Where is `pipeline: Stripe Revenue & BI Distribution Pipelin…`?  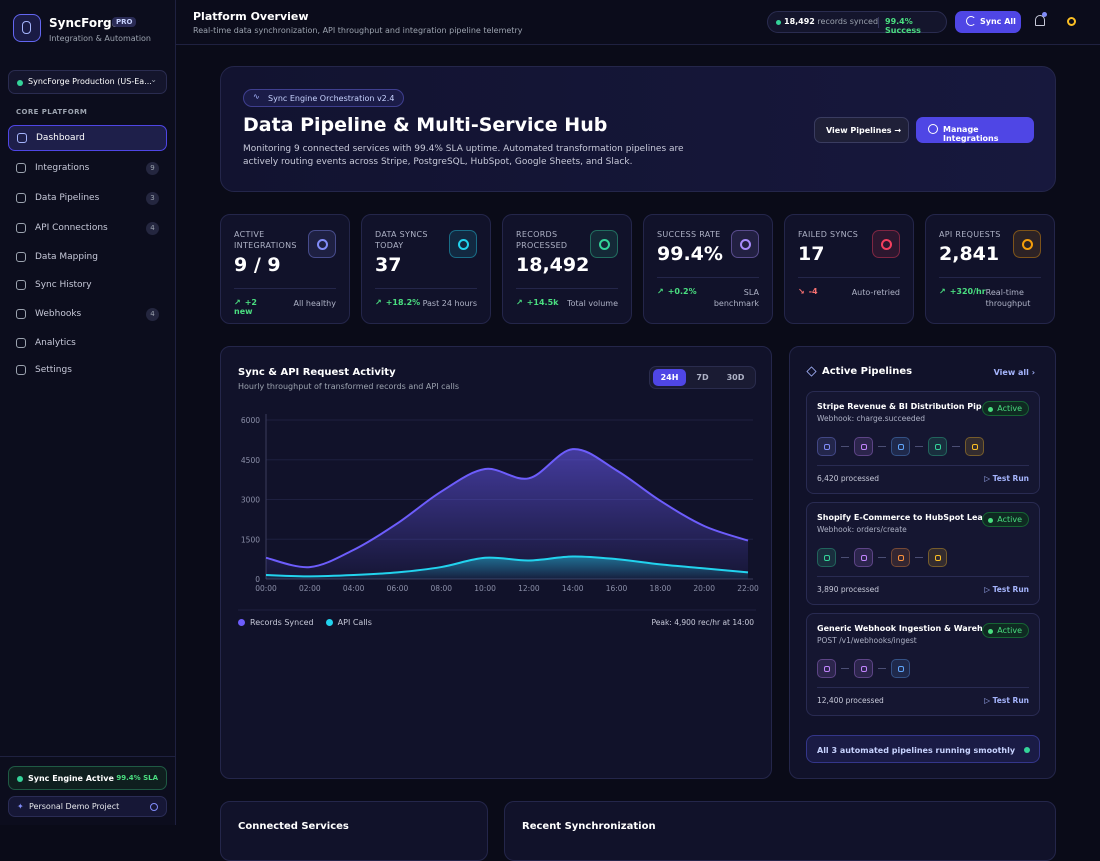 pipeline: Stripe Revenue & BI Distribution Pipelin… is located at coordinates (923, 442).